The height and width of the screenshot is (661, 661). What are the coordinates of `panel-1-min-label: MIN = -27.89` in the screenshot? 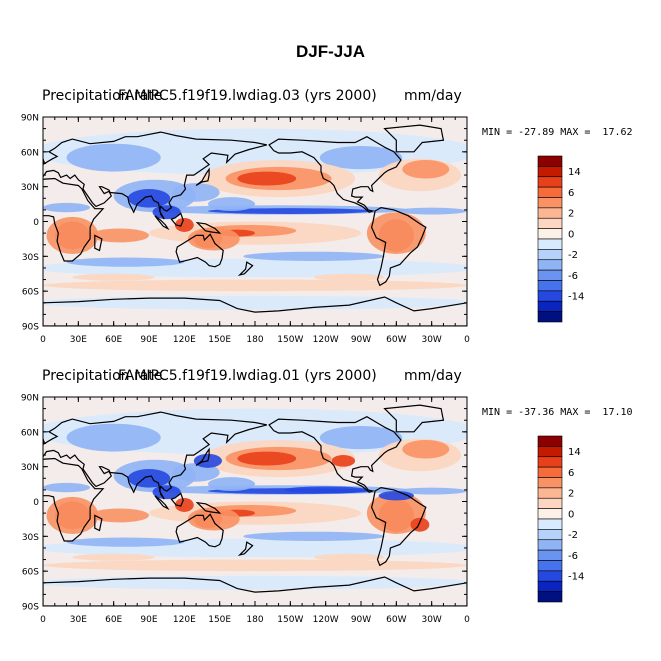 It's located at (518, 132).